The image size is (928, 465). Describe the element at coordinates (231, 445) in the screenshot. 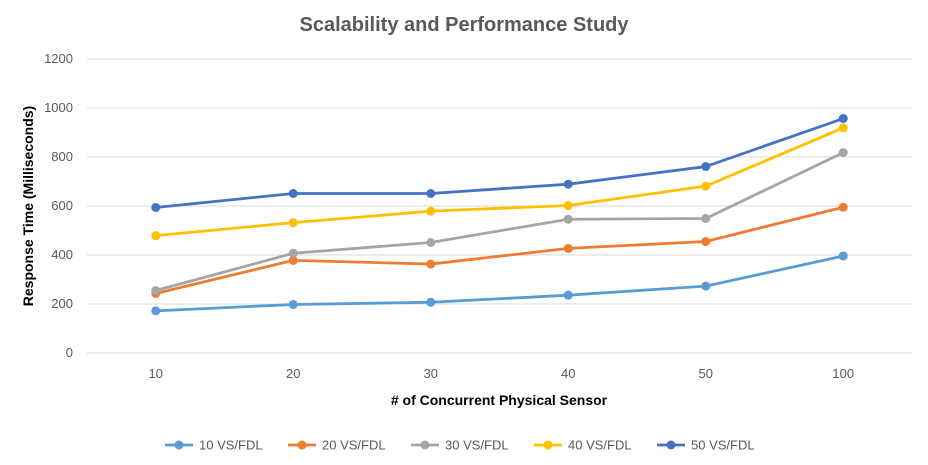

I see `legend-label: 10 VS/FDL` at that location.